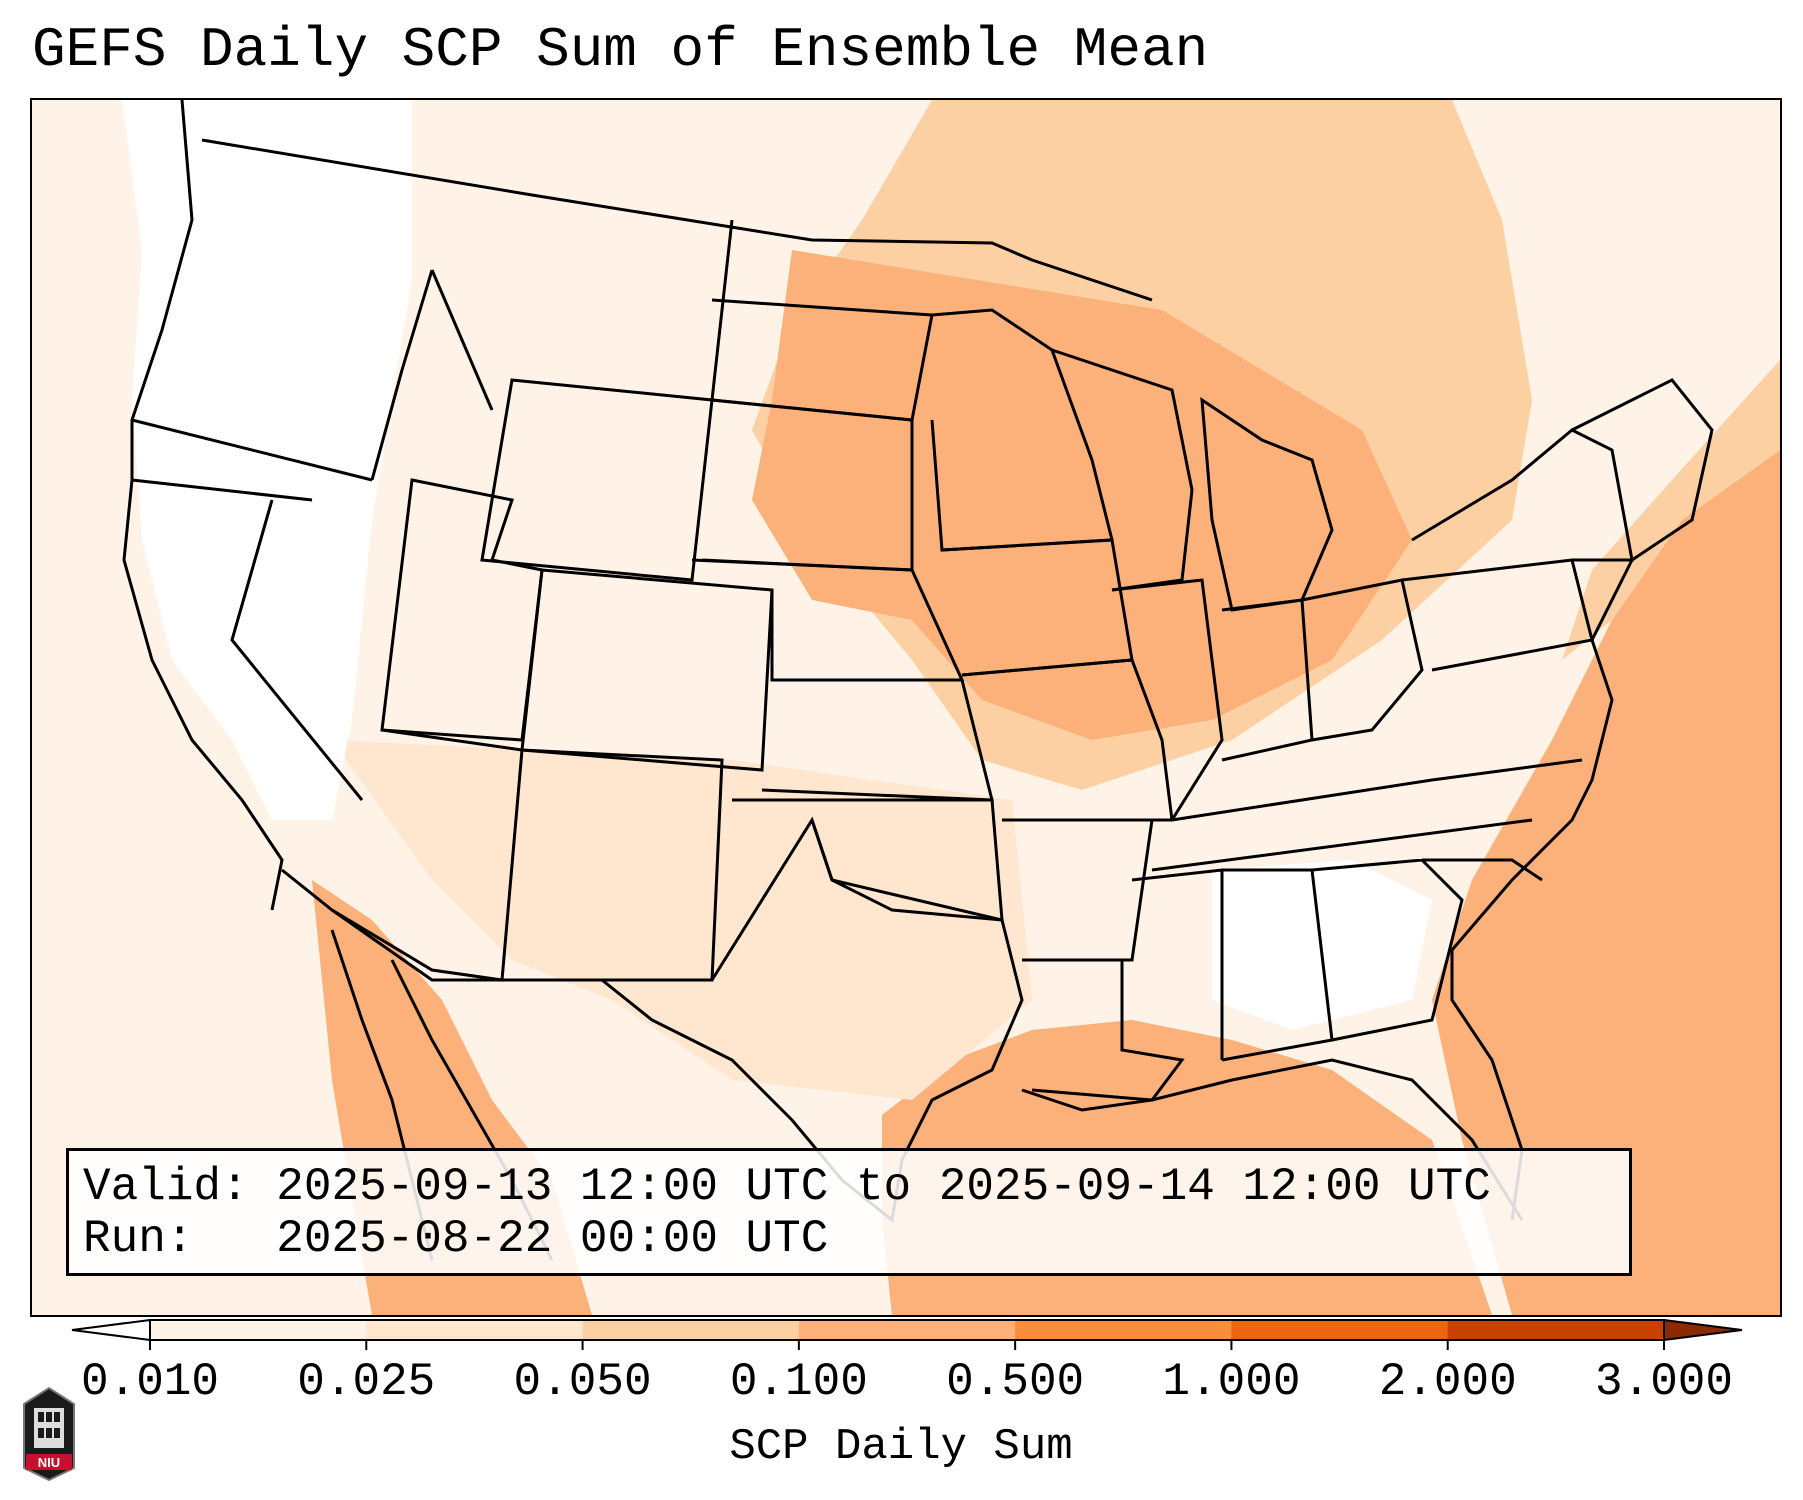 The width and height of the screenshot is (1803, 1500). What do you see at coordinates (1664, 1382) in the screenshot?
I see `colorbar-tick-label: 3.000` at bounding box center [1664, 1382].